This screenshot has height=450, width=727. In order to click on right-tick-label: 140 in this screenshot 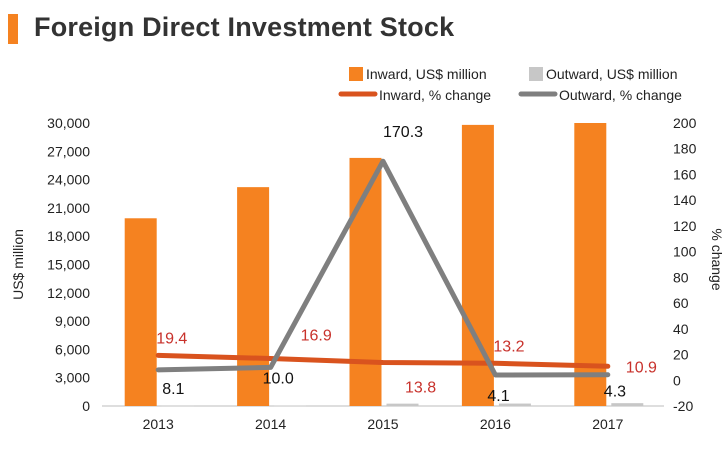, I will do `click(685, 200)`.